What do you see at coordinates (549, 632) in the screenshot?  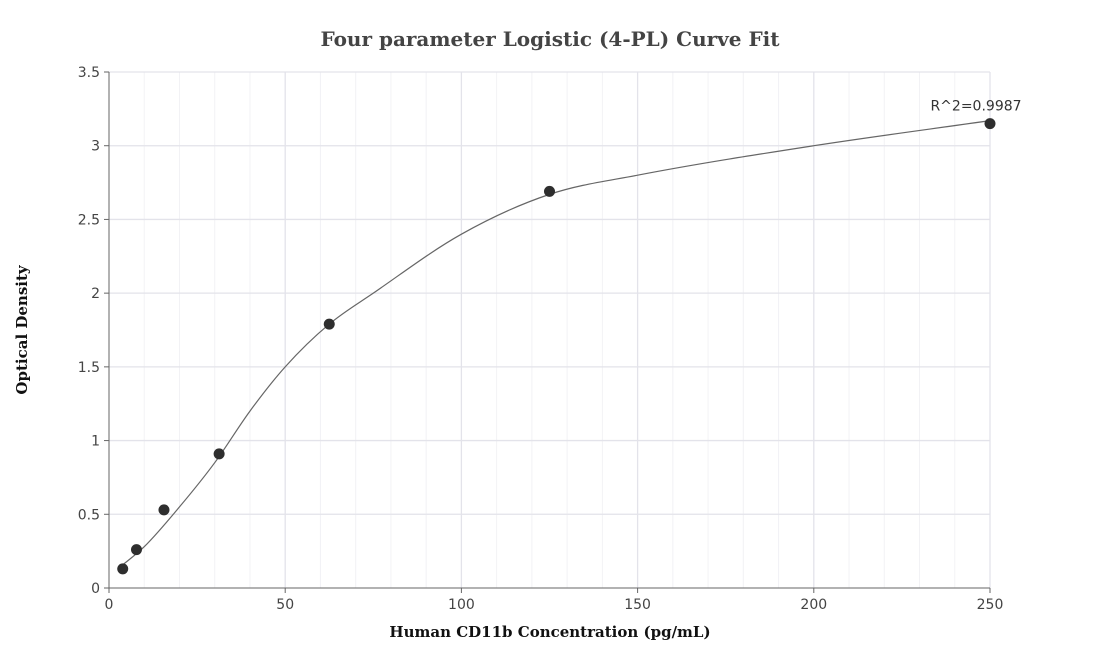 I see `x-axis-label: Human CD11b Concentration (pg/mL)` at bounding box center [549, 632].